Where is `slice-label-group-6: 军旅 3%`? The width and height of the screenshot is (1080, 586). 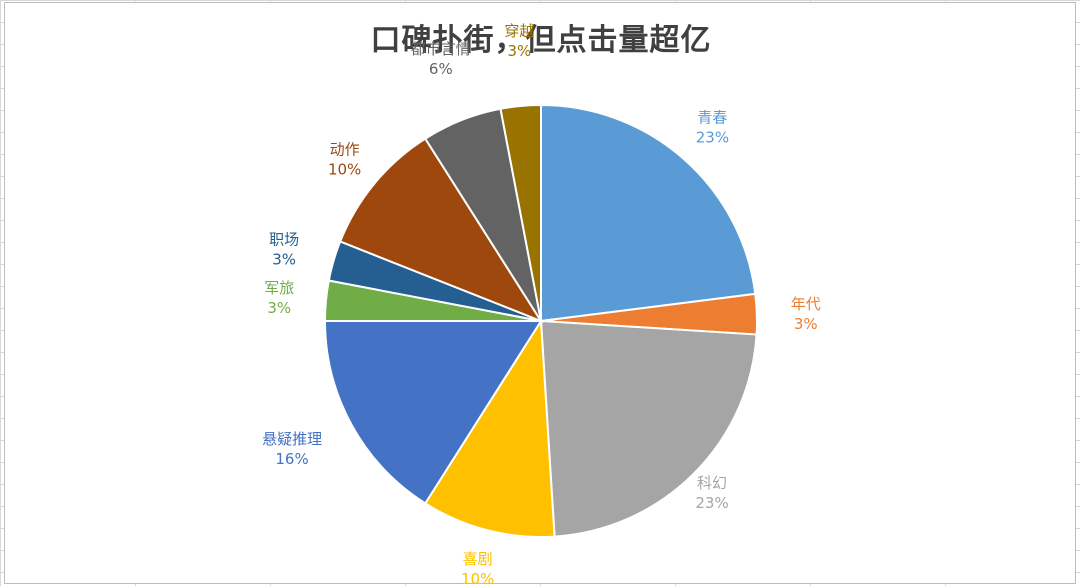
slice-label-group-6: 军旅 3% is located at coordinates (279, 298).